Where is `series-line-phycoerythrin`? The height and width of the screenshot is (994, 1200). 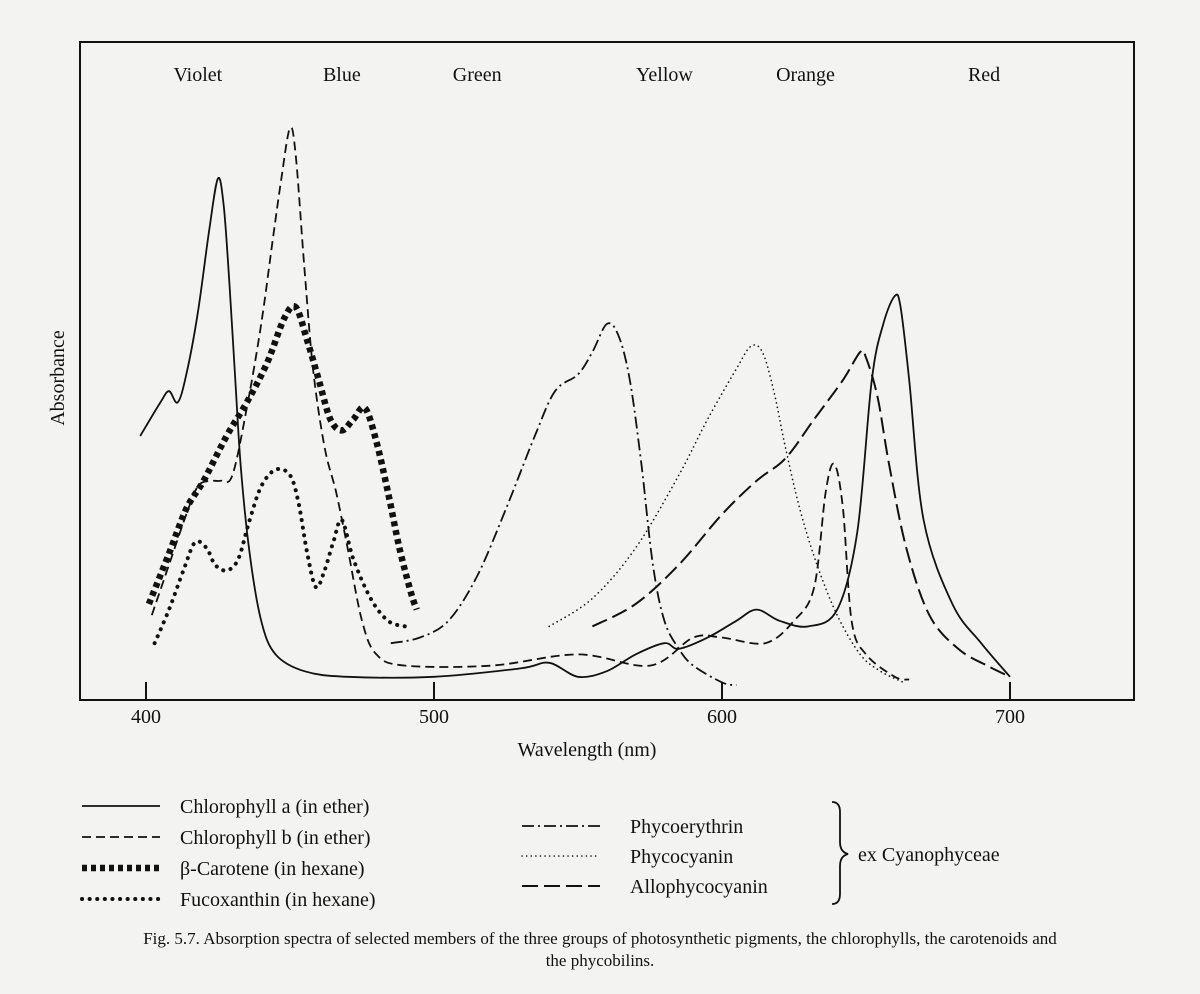 series-line-phycoerythrin is located at coordinates (563, 504).